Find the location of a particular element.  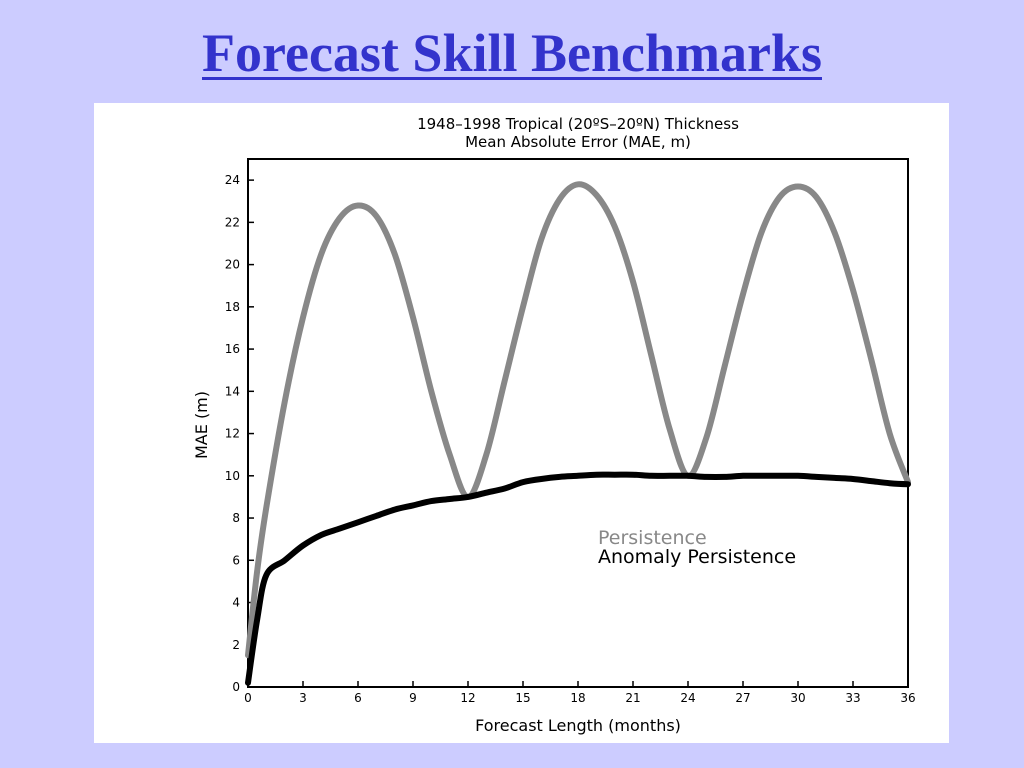

y-tick-label: 12 is located at coordinates (232, 434).